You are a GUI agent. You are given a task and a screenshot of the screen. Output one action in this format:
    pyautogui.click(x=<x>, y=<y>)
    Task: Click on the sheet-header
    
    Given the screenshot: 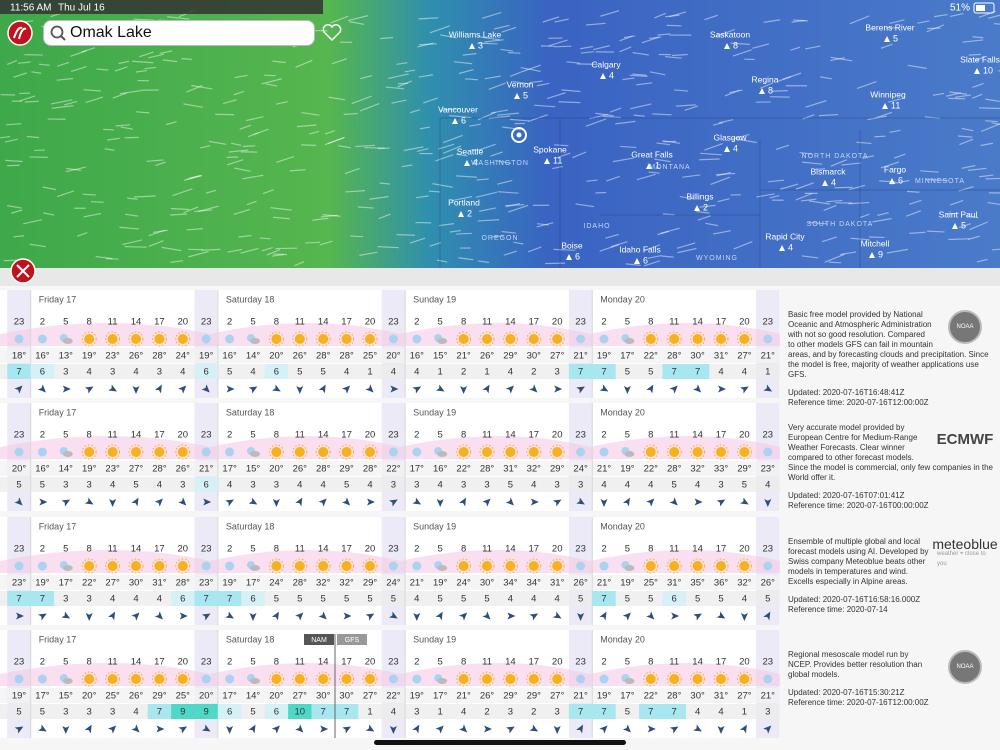 What is the action you would take?
    pyautogui.click(x=500, y=277)
    